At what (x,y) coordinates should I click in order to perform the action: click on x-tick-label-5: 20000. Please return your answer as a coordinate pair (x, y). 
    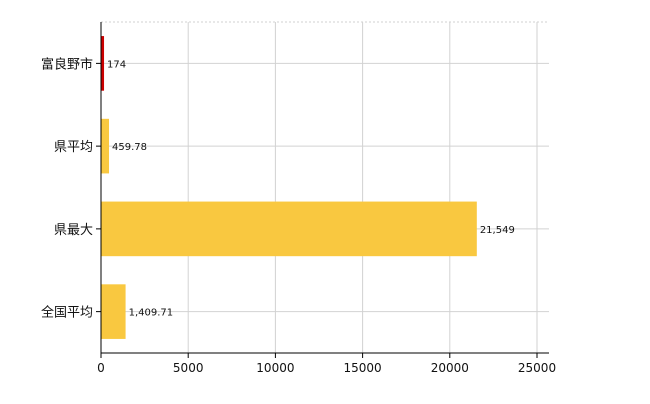
    Looking at the image, I should click on (450, 368).